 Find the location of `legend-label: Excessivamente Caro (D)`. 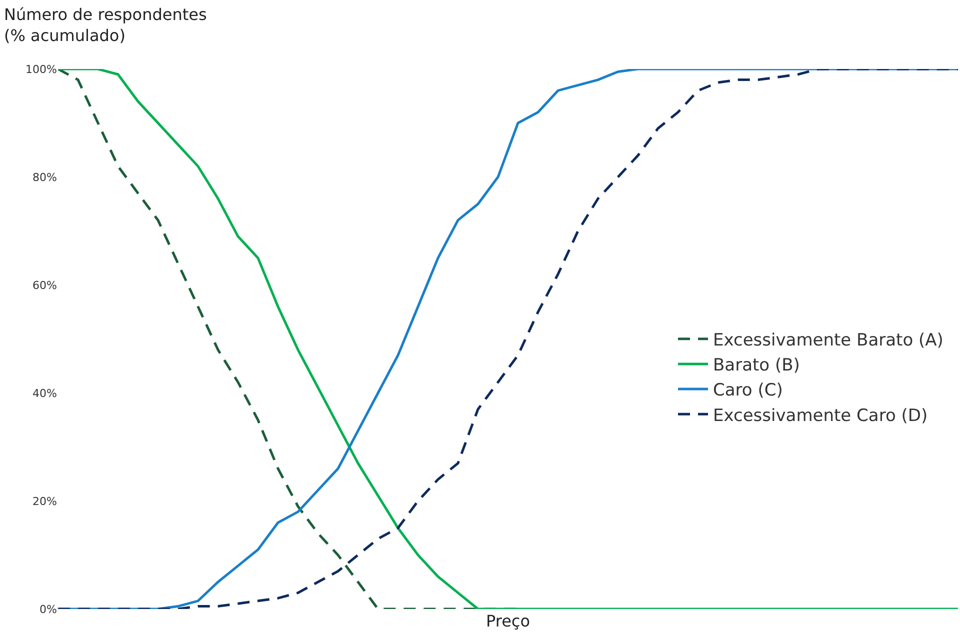

legend-label: Excessivamente Caro (D) is located at coordinates (820, 416).